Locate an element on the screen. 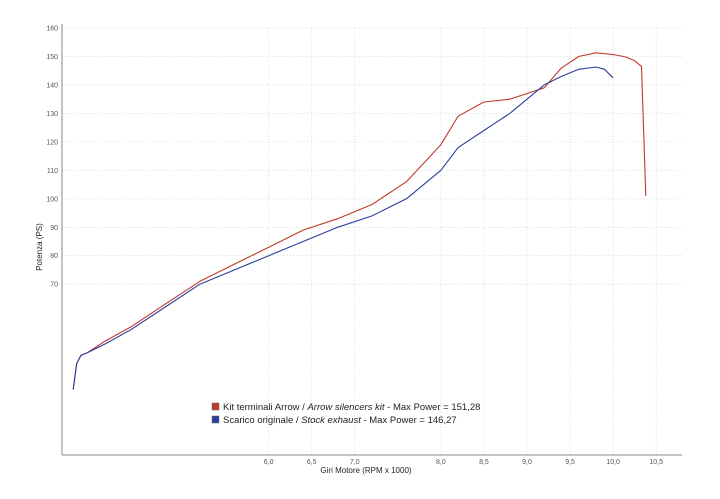 This screenshot has height=499, width=720. x-tick-label: 6,5 is located at coordinates (312, 462).